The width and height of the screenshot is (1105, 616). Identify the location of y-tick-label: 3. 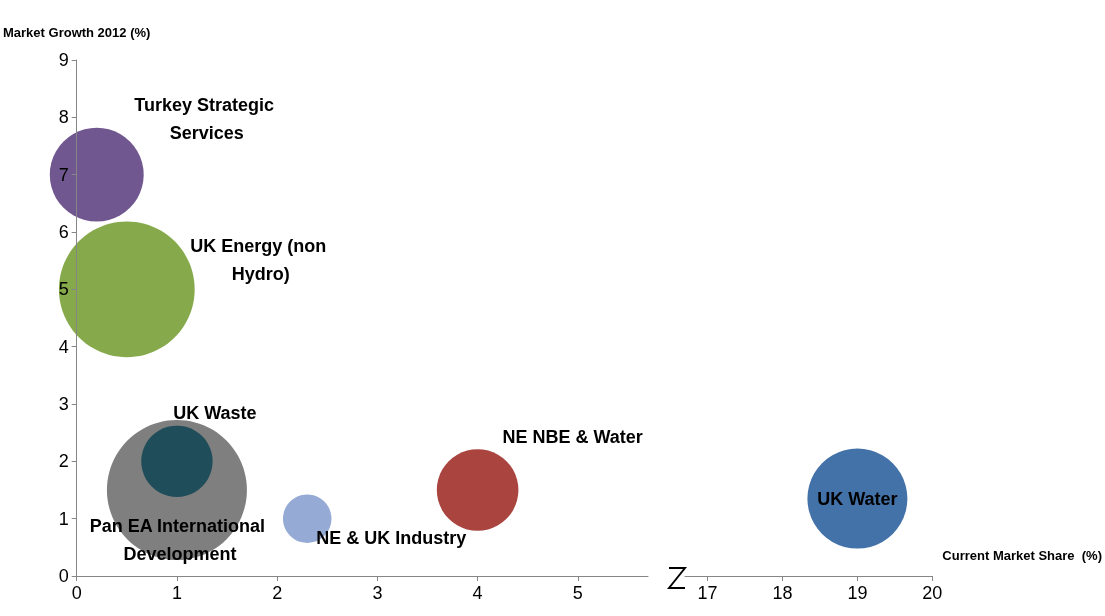
(63, 404).